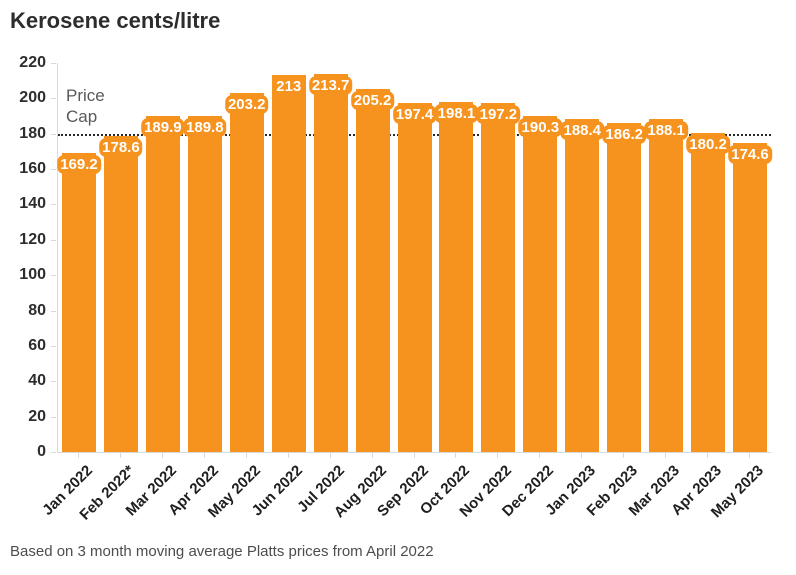 Image resolution: width=796 pixels, height=575 pixels. Describe the element at coordinates (289, 87) in the screenshot. I see `bar-value-label: 213` at that location.